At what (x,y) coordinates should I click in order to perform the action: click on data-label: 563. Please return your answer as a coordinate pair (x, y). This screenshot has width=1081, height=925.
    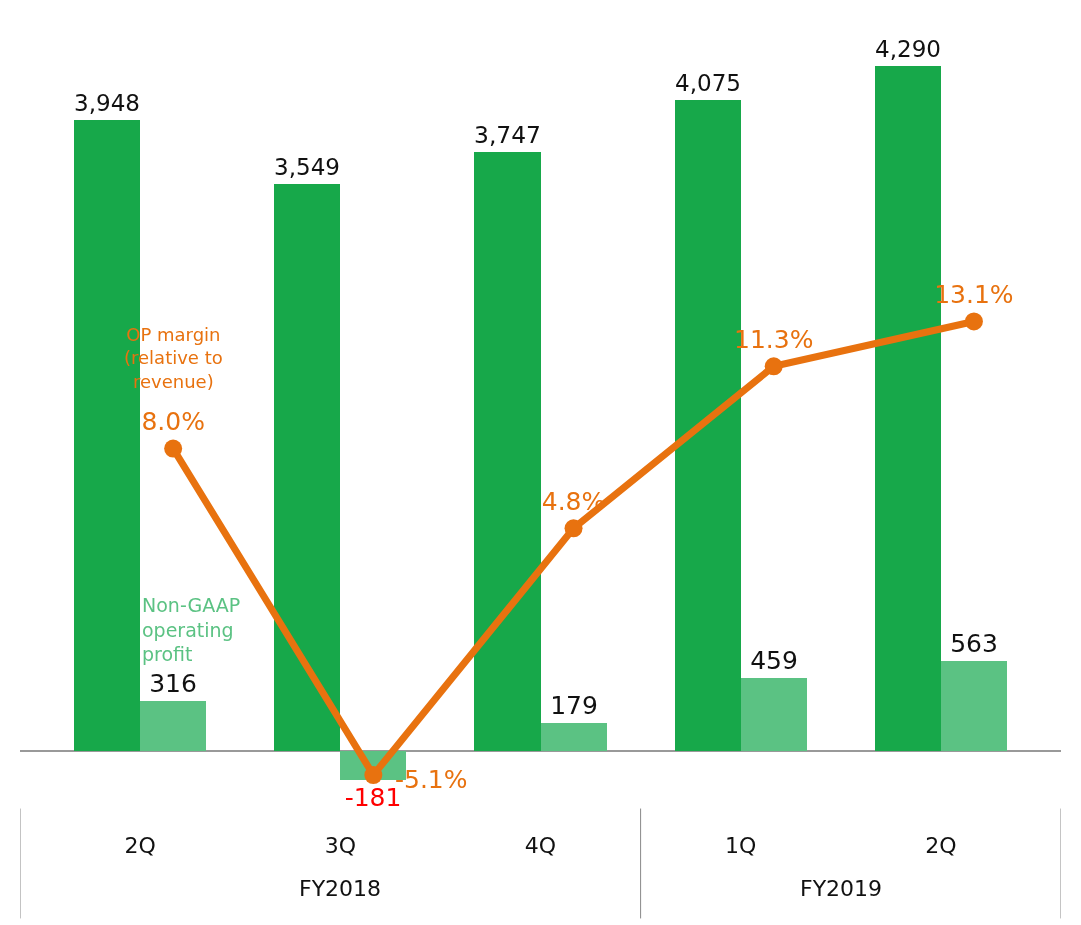
    Looking at the image, I should click on (974, 643).